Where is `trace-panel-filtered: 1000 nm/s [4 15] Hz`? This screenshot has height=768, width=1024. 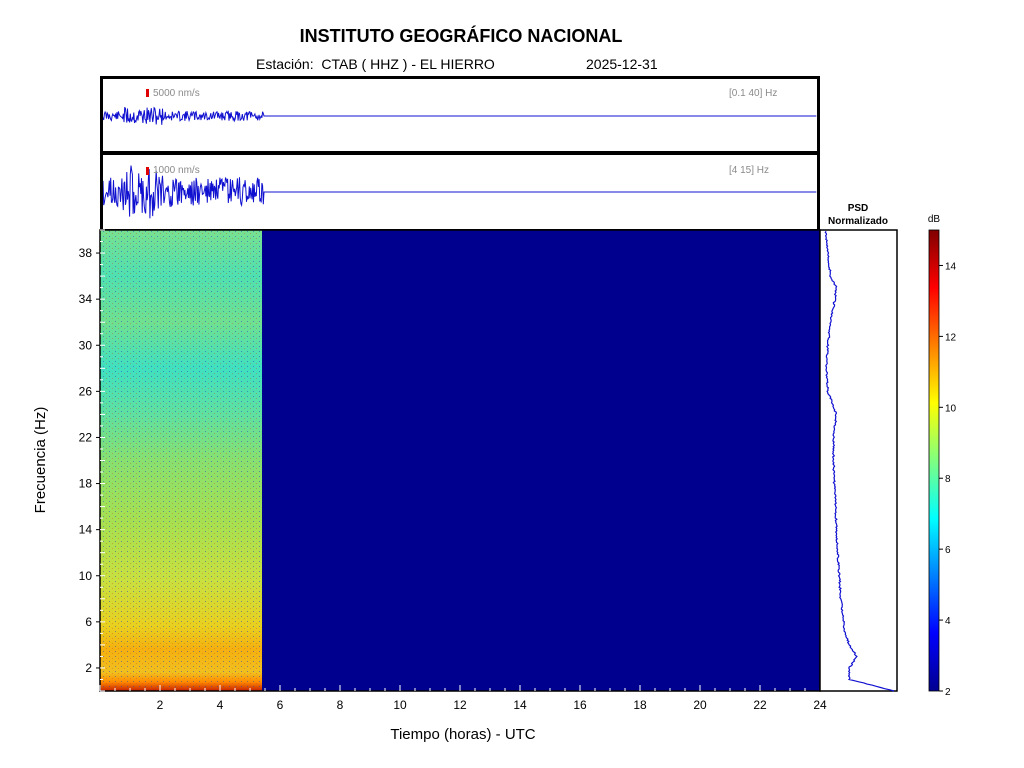
trace-panel-filtered: 1000 nm/s [4 15] Hz is located at coordinates (460, 192).